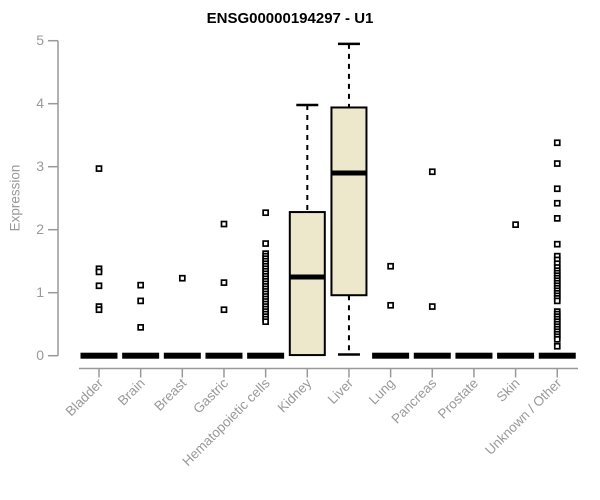  Describe the element at coordinates (413, 400) in the screenshot. I see `x-tick-label-pancreas: Pancreas` at that location.